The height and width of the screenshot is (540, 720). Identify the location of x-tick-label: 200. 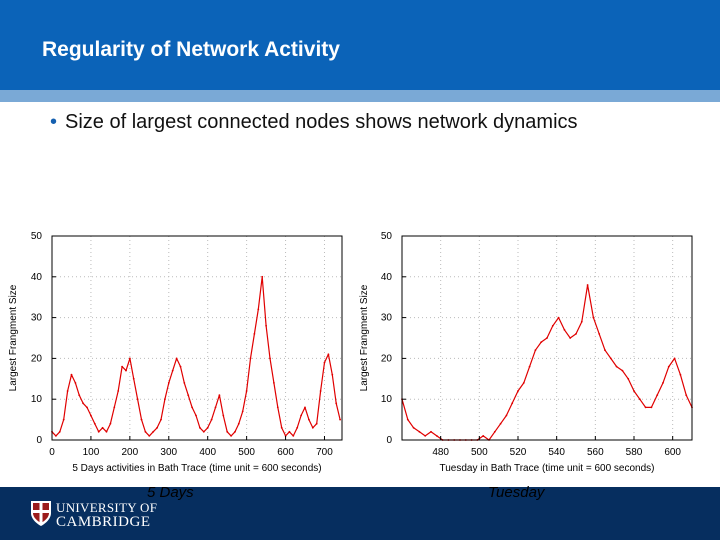
(130, 452).